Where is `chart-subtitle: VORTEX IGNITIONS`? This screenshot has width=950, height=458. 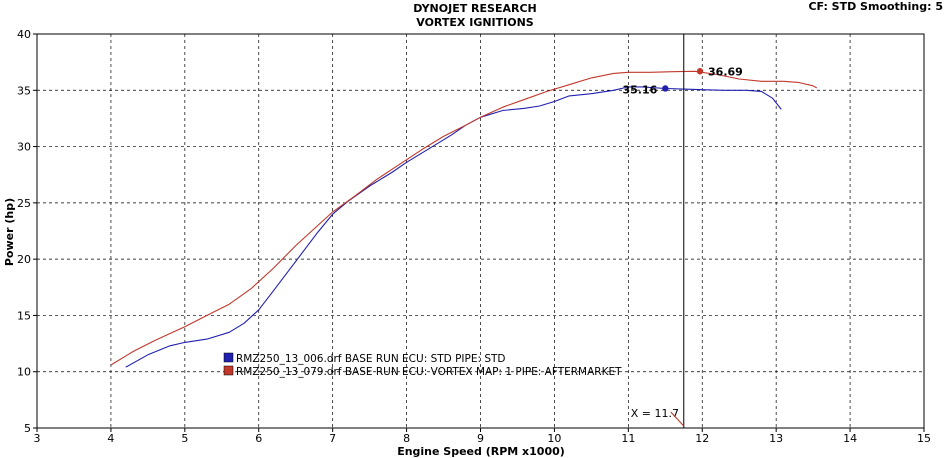 chart-subtitle: VORTEX IGNITIONS is located at coordinates (475, 22).